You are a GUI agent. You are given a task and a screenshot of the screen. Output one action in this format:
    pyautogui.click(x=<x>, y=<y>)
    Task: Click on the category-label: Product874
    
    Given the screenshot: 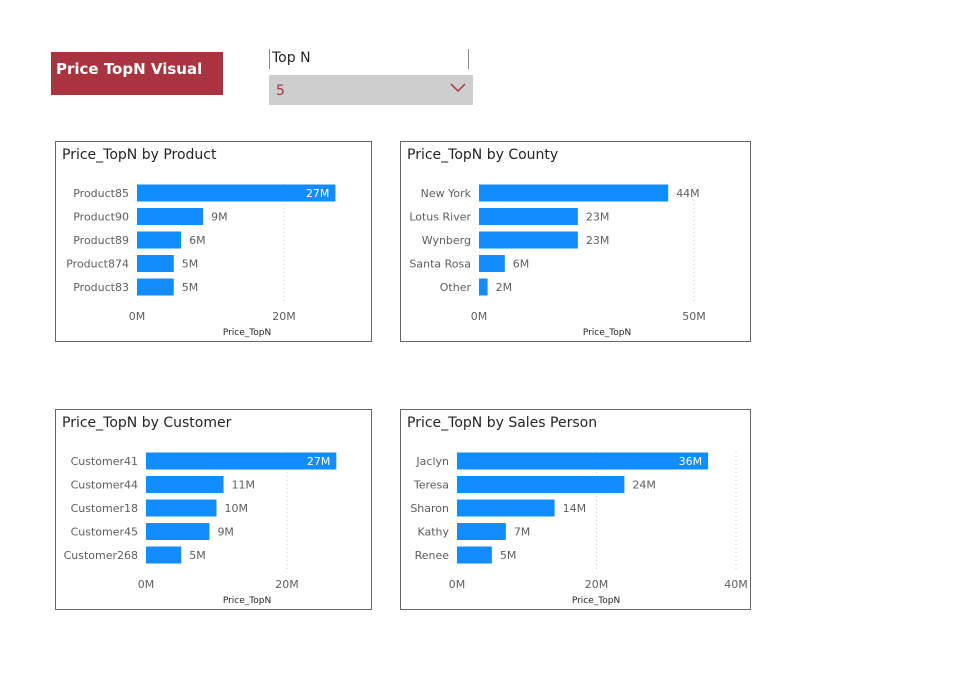 What is the action you would take?
    pyautogui.click(x=97, y=264)
    